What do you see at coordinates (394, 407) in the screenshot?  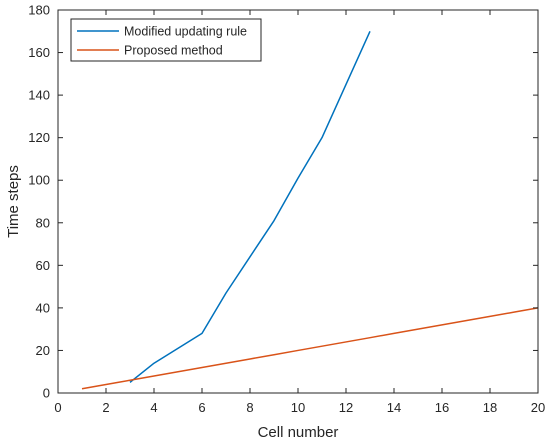 I see `x-tick-label: 14` at bounding box center [394, 407].